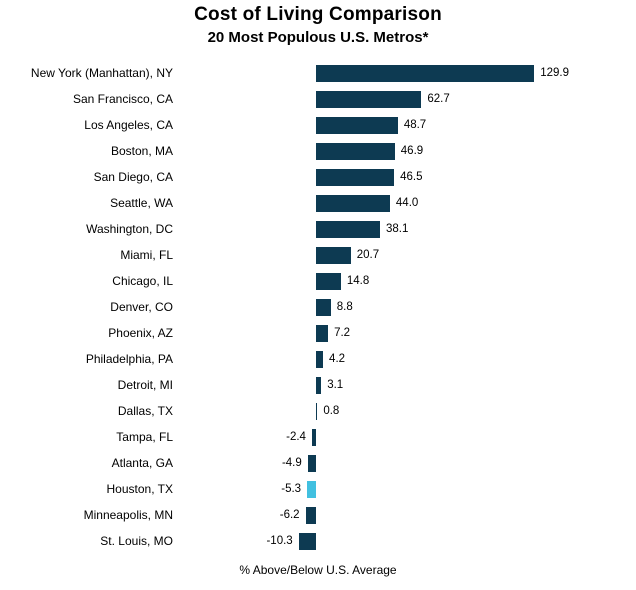  I want to click on value-label: 0.8, so click(331, 411).